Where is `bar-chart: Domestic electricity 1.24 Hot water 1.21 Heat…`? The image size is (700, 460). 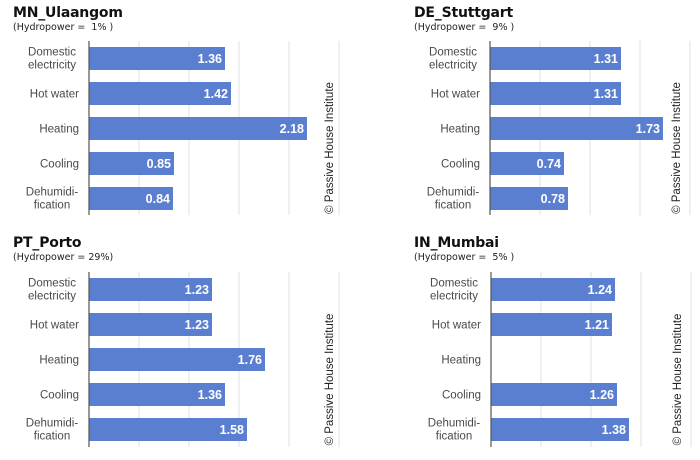 bar-chart: Domestic electricity 1.24 Hot water 1.21 Heat… is located at coordinates (560, 359).